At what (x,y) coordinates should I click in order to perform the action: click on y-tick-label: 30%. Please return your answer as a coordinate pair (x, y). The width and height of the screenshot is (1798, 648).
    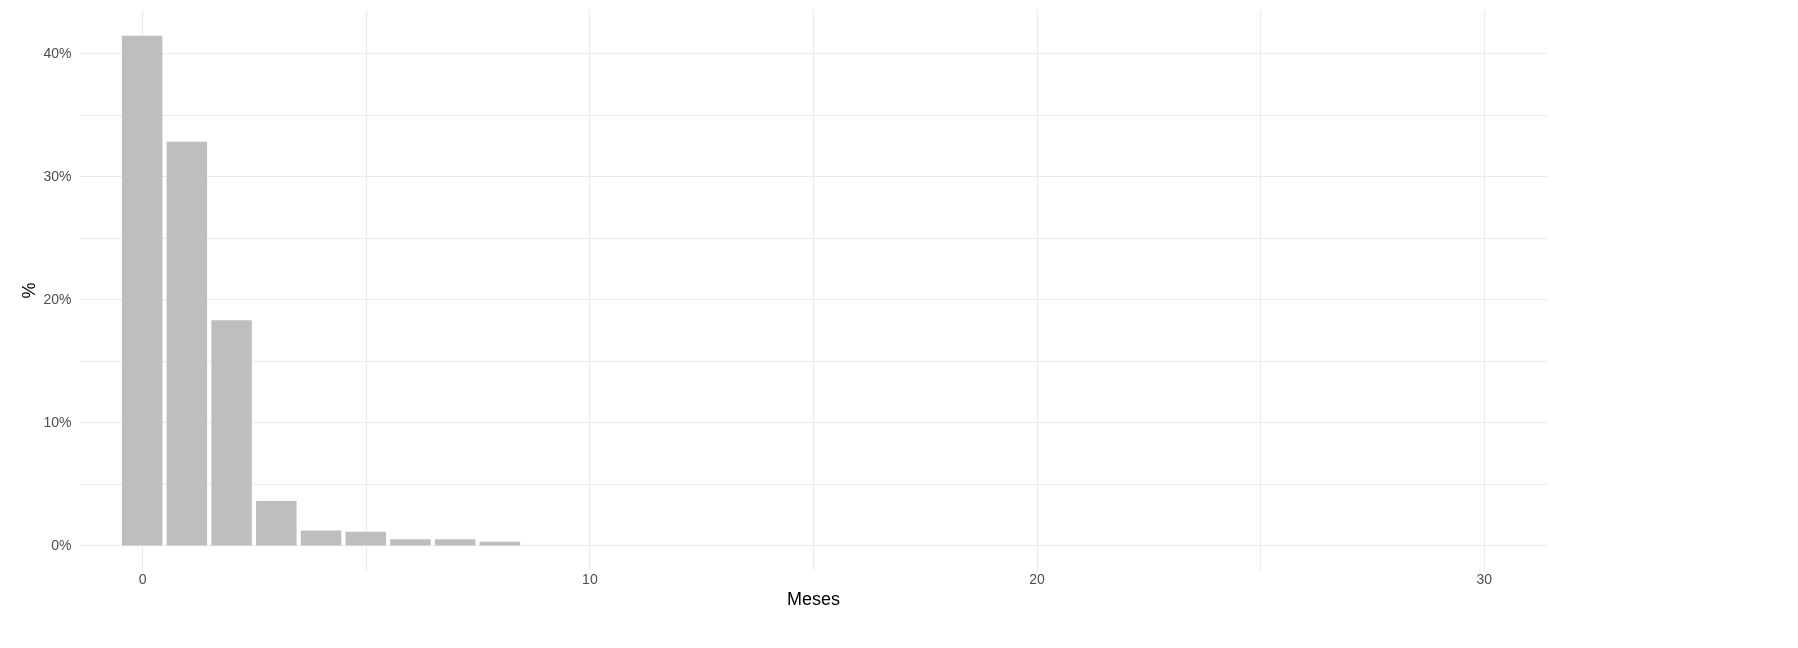
    Looking at the image, I should click on (57, 175).